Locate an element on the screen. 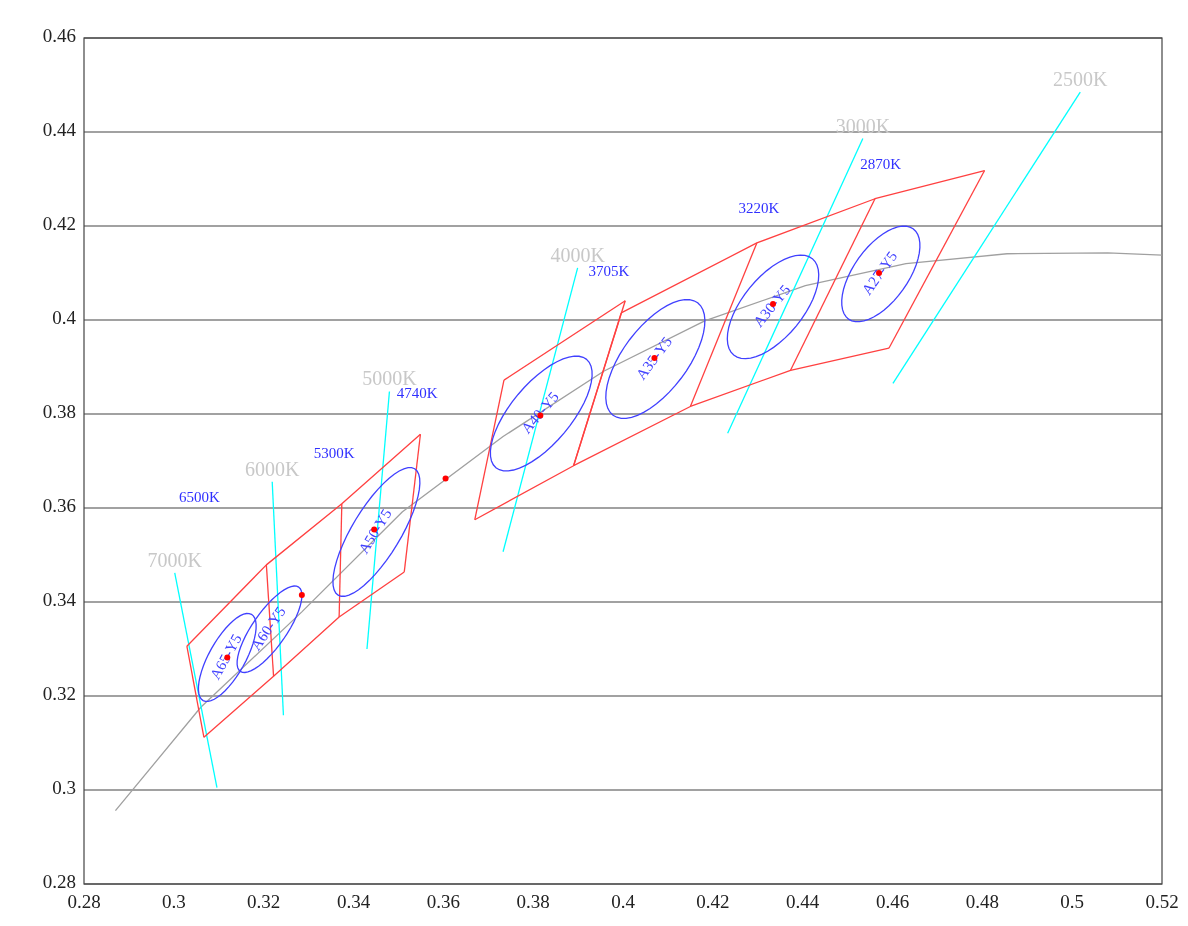  x-tick-label: 0.28 is located at coordinates (84, 901).